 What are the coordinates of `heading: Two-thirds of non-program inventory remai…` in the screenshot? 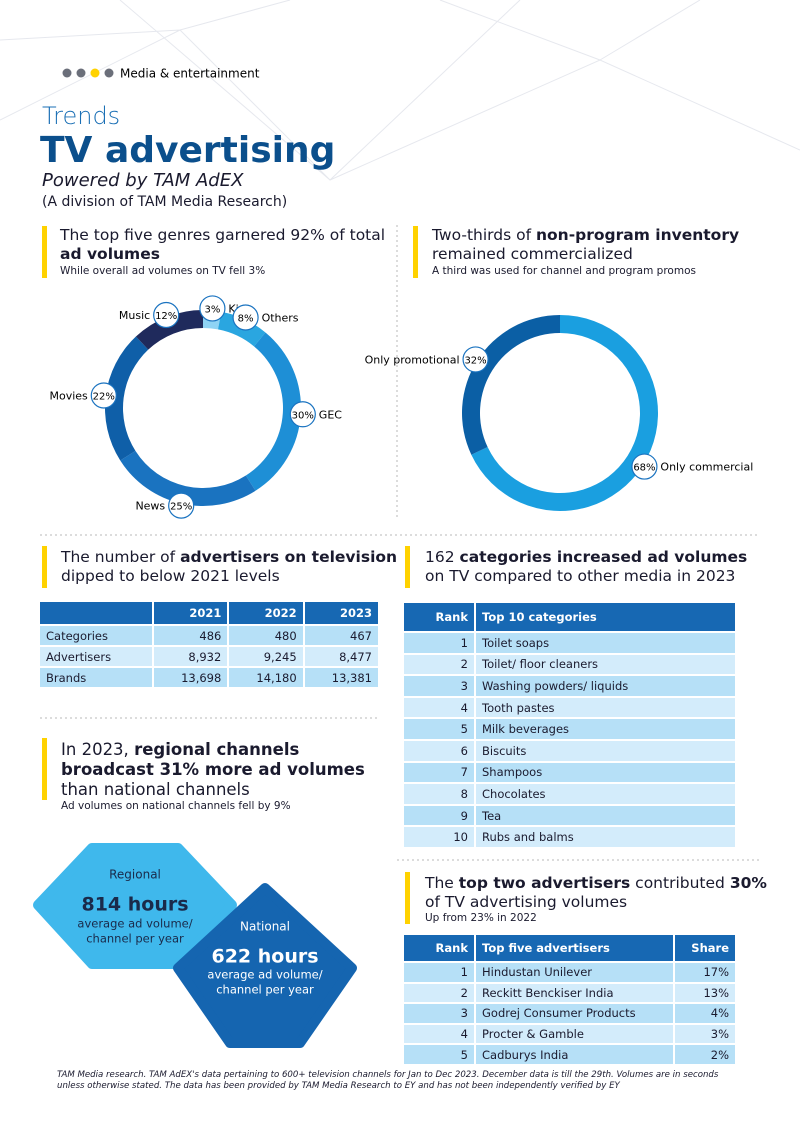 It's located at (585, 245).